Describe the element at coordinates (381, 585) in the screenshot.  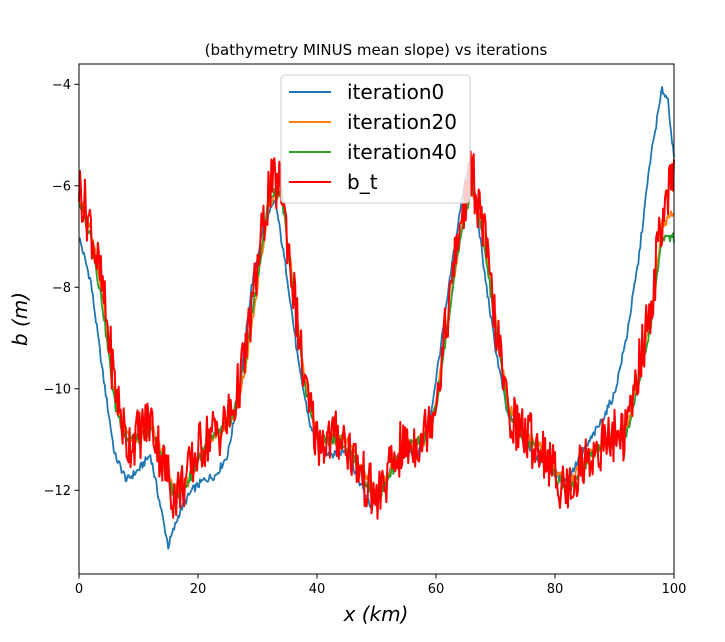
I see `x-axis: 0 20 40 60 80 100` at that location.